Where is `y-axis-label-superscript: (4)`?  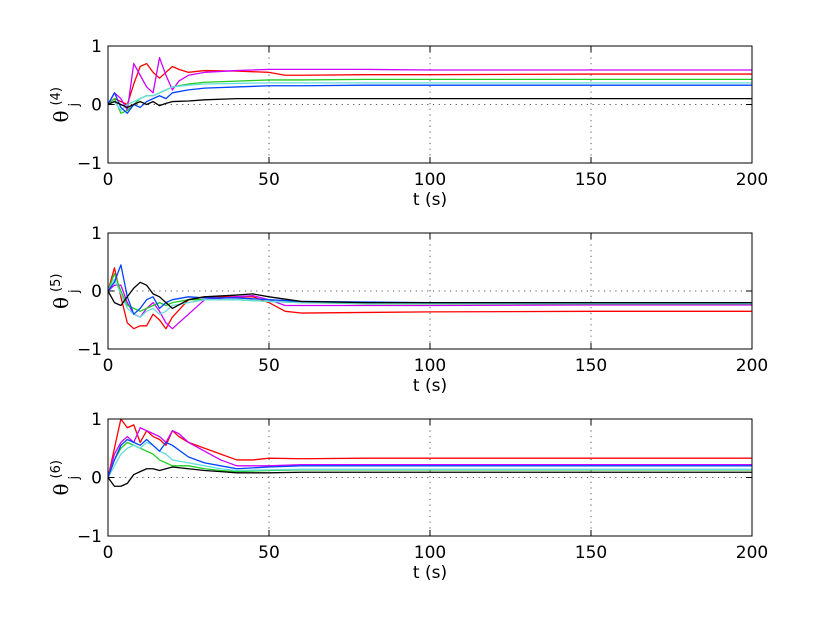
y-axis-label-superscript: (4) is located at coordinates (56, 96).